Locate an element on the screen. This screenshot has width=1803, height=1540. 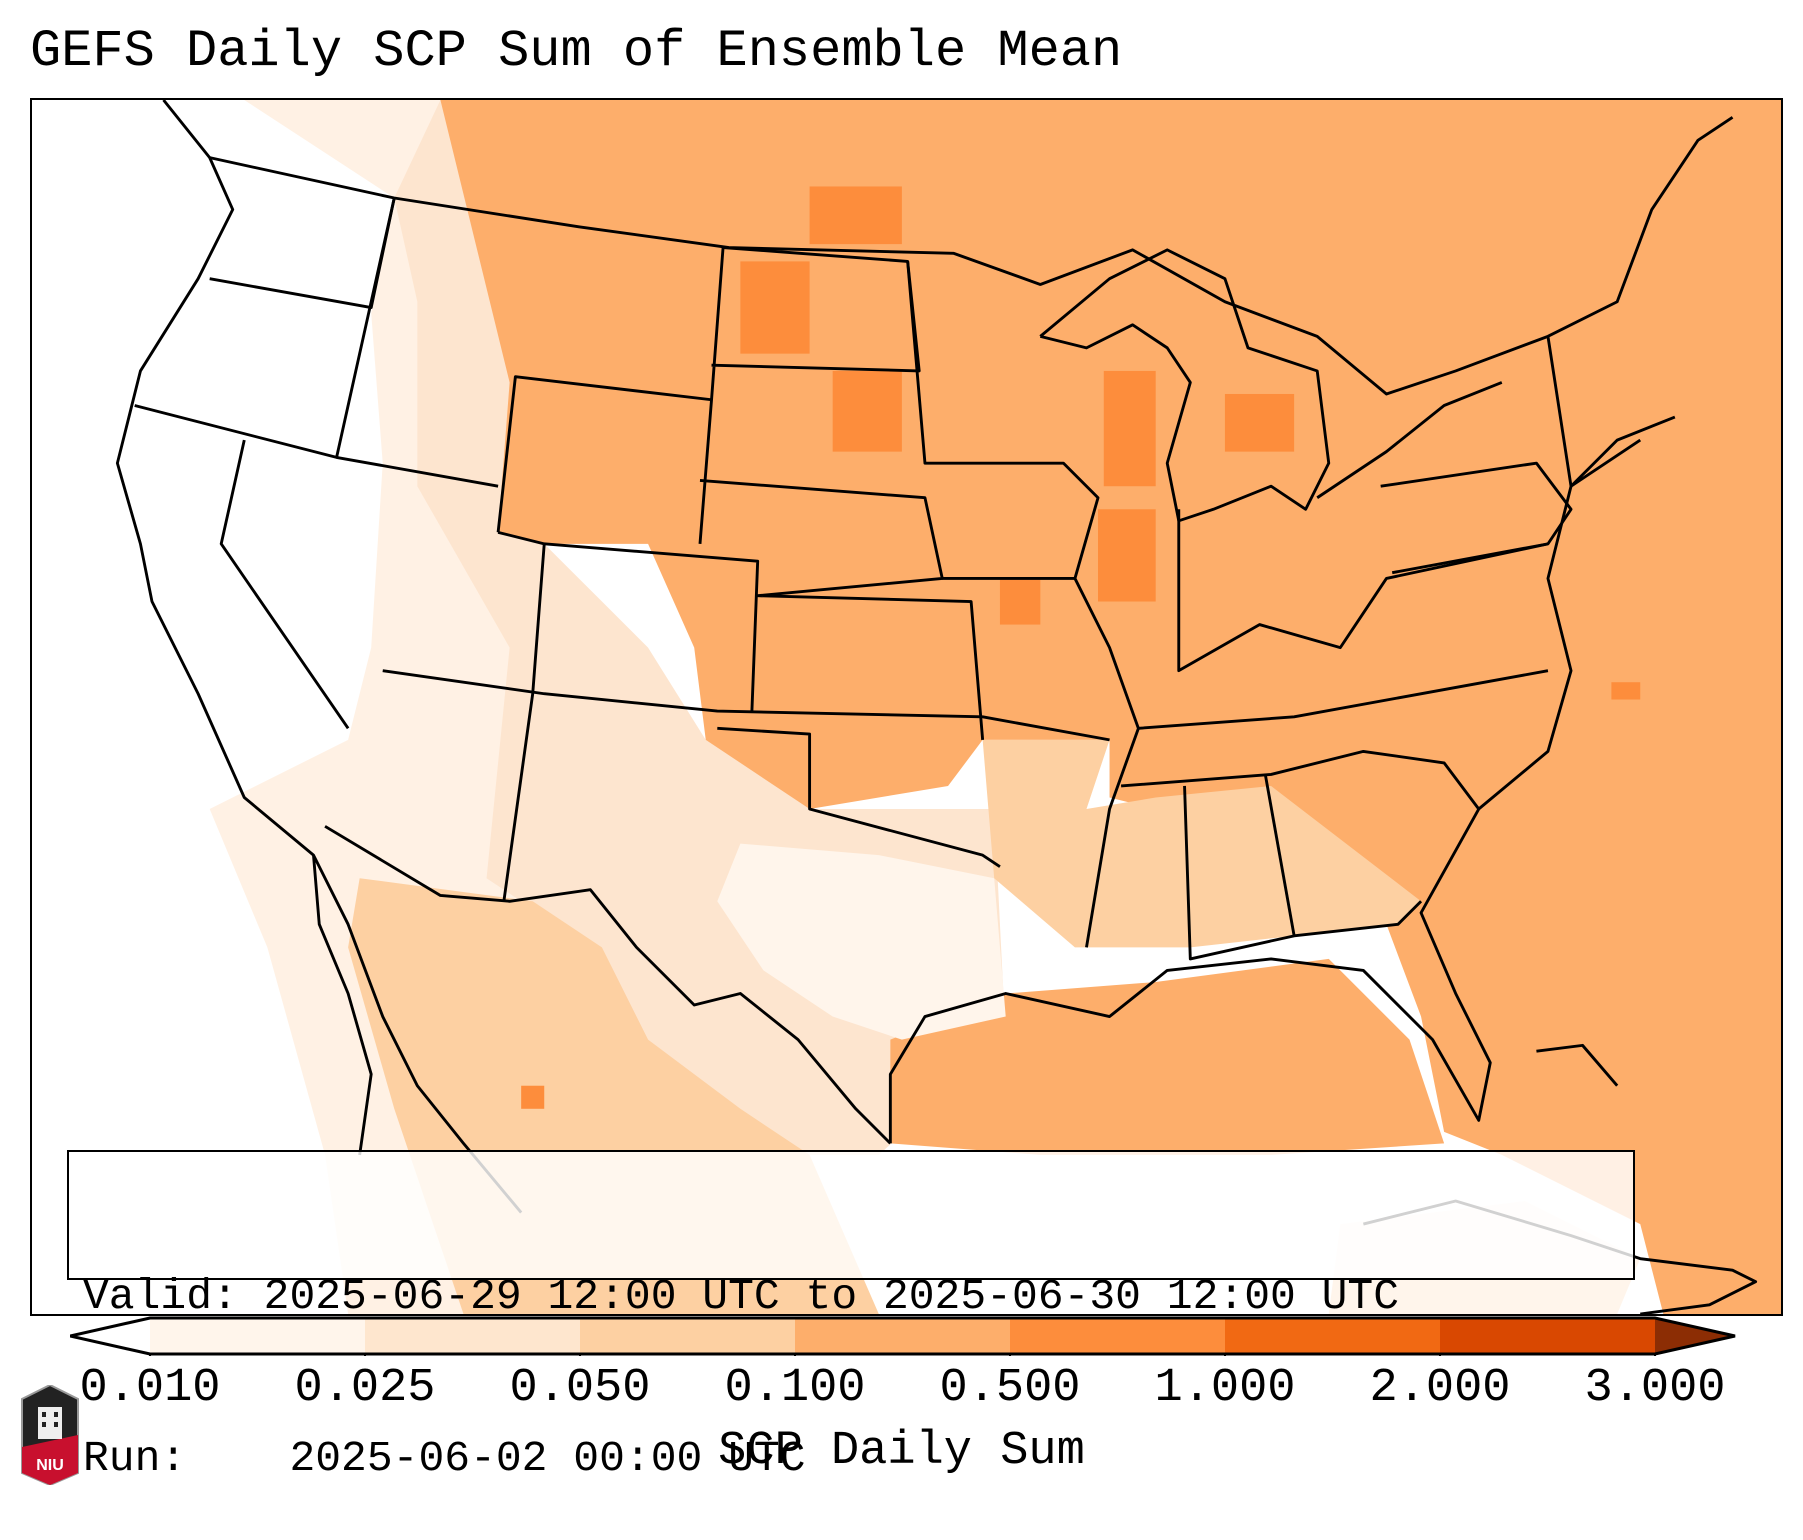
colorbar is located at coordinates (903, 1336).